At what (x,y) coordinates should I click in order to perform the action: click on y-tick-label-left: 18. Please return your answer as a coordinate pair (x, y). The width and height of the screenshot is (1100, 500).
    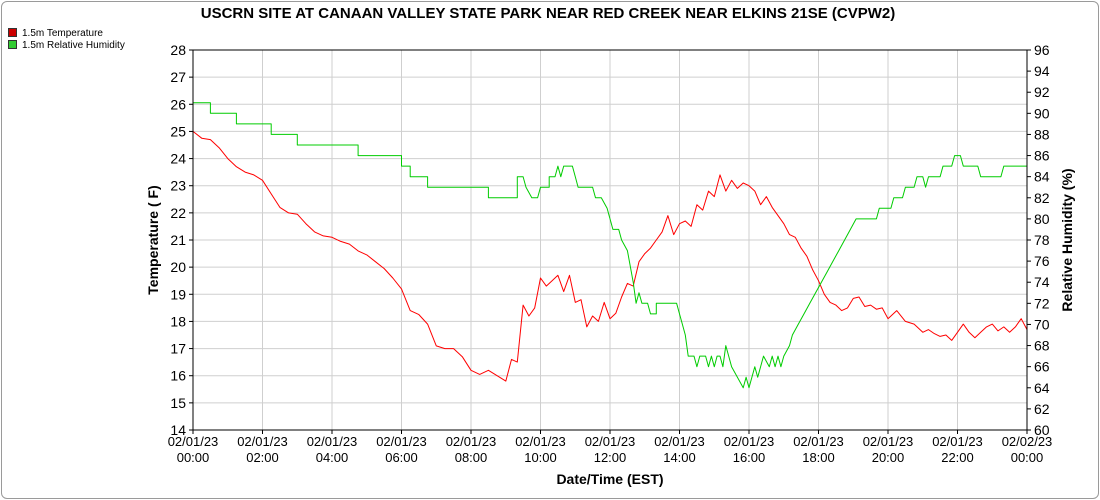
    Looking at the image, I should click on (178, 321).